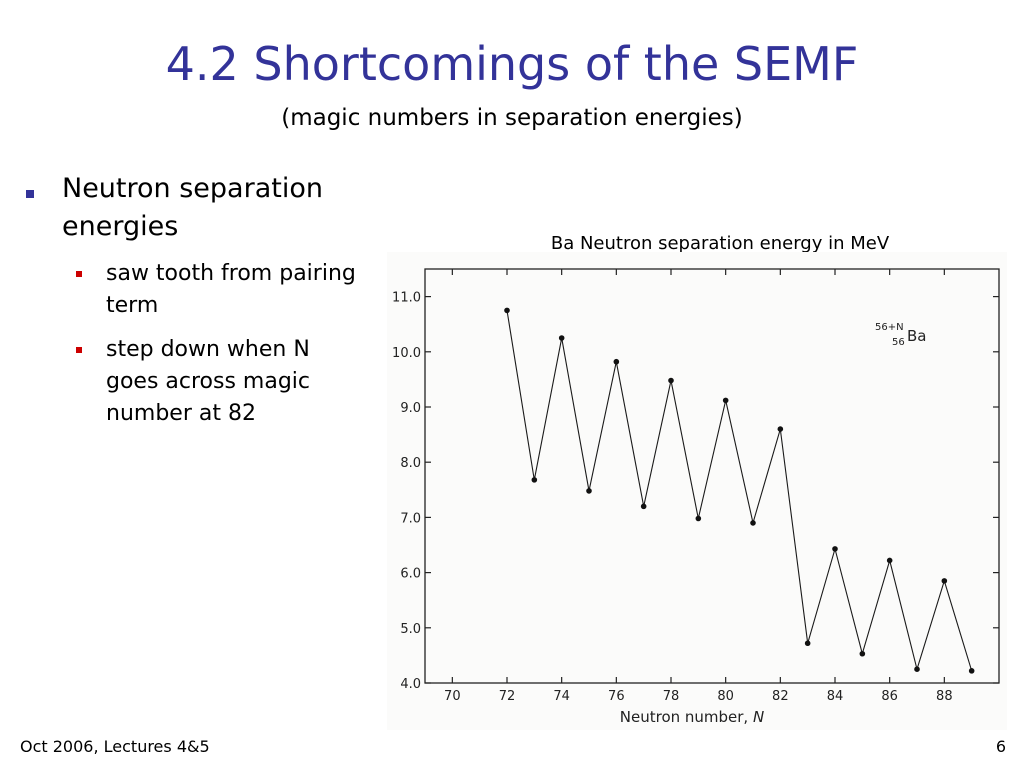 The width and height of the screenshot is (1024, 768). I want to click on x-axis-label-variable: N, so click(758, 717).